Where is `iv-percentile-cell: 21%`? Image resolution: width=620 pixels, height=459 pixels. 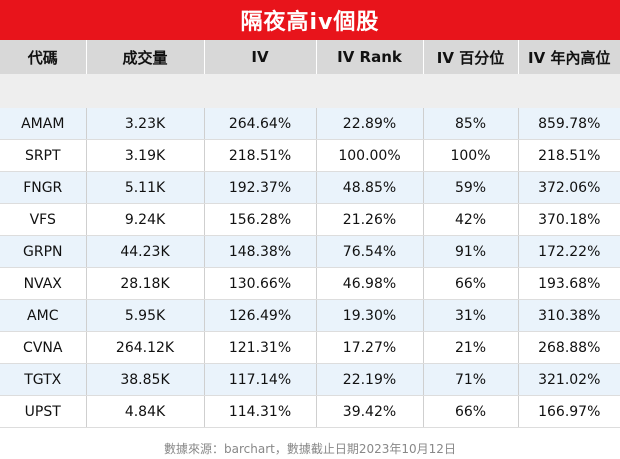
iv-percentile-cell: 21% is located at coordinates (471, 347).